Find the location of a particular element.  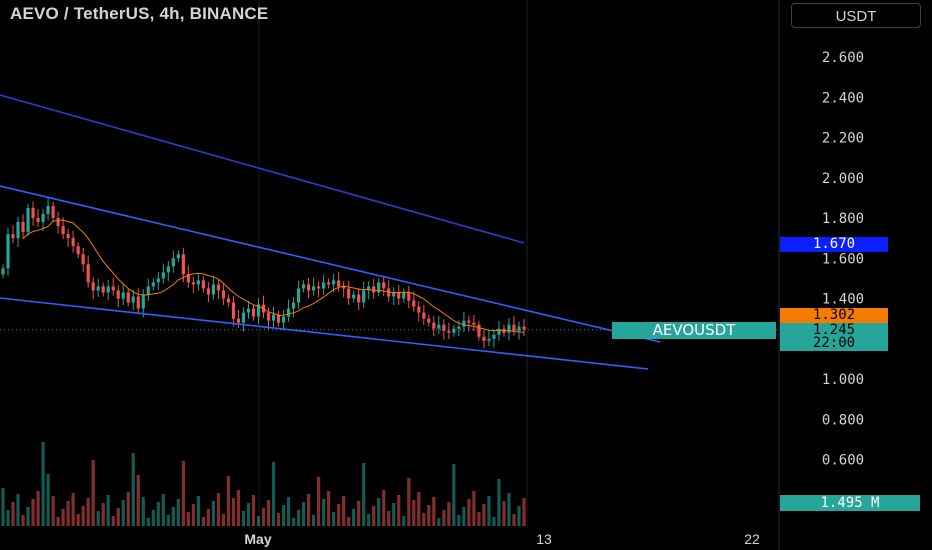

y-tick-label: 2.400 is located at coordinates (843, 98).